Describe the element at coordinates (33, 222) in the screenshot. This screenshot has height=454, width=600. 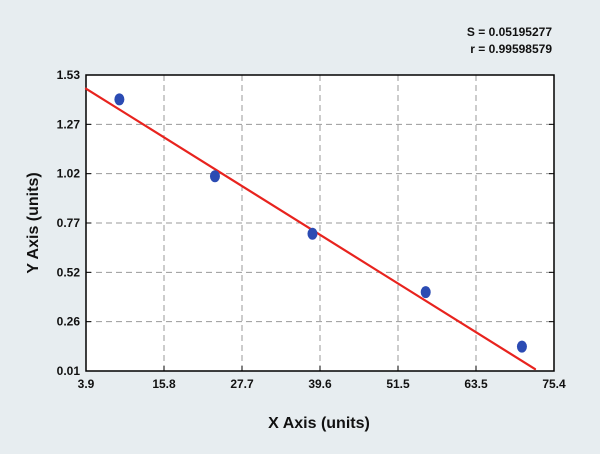
I see `y-axis-title: Y Axis (units)` at that location.